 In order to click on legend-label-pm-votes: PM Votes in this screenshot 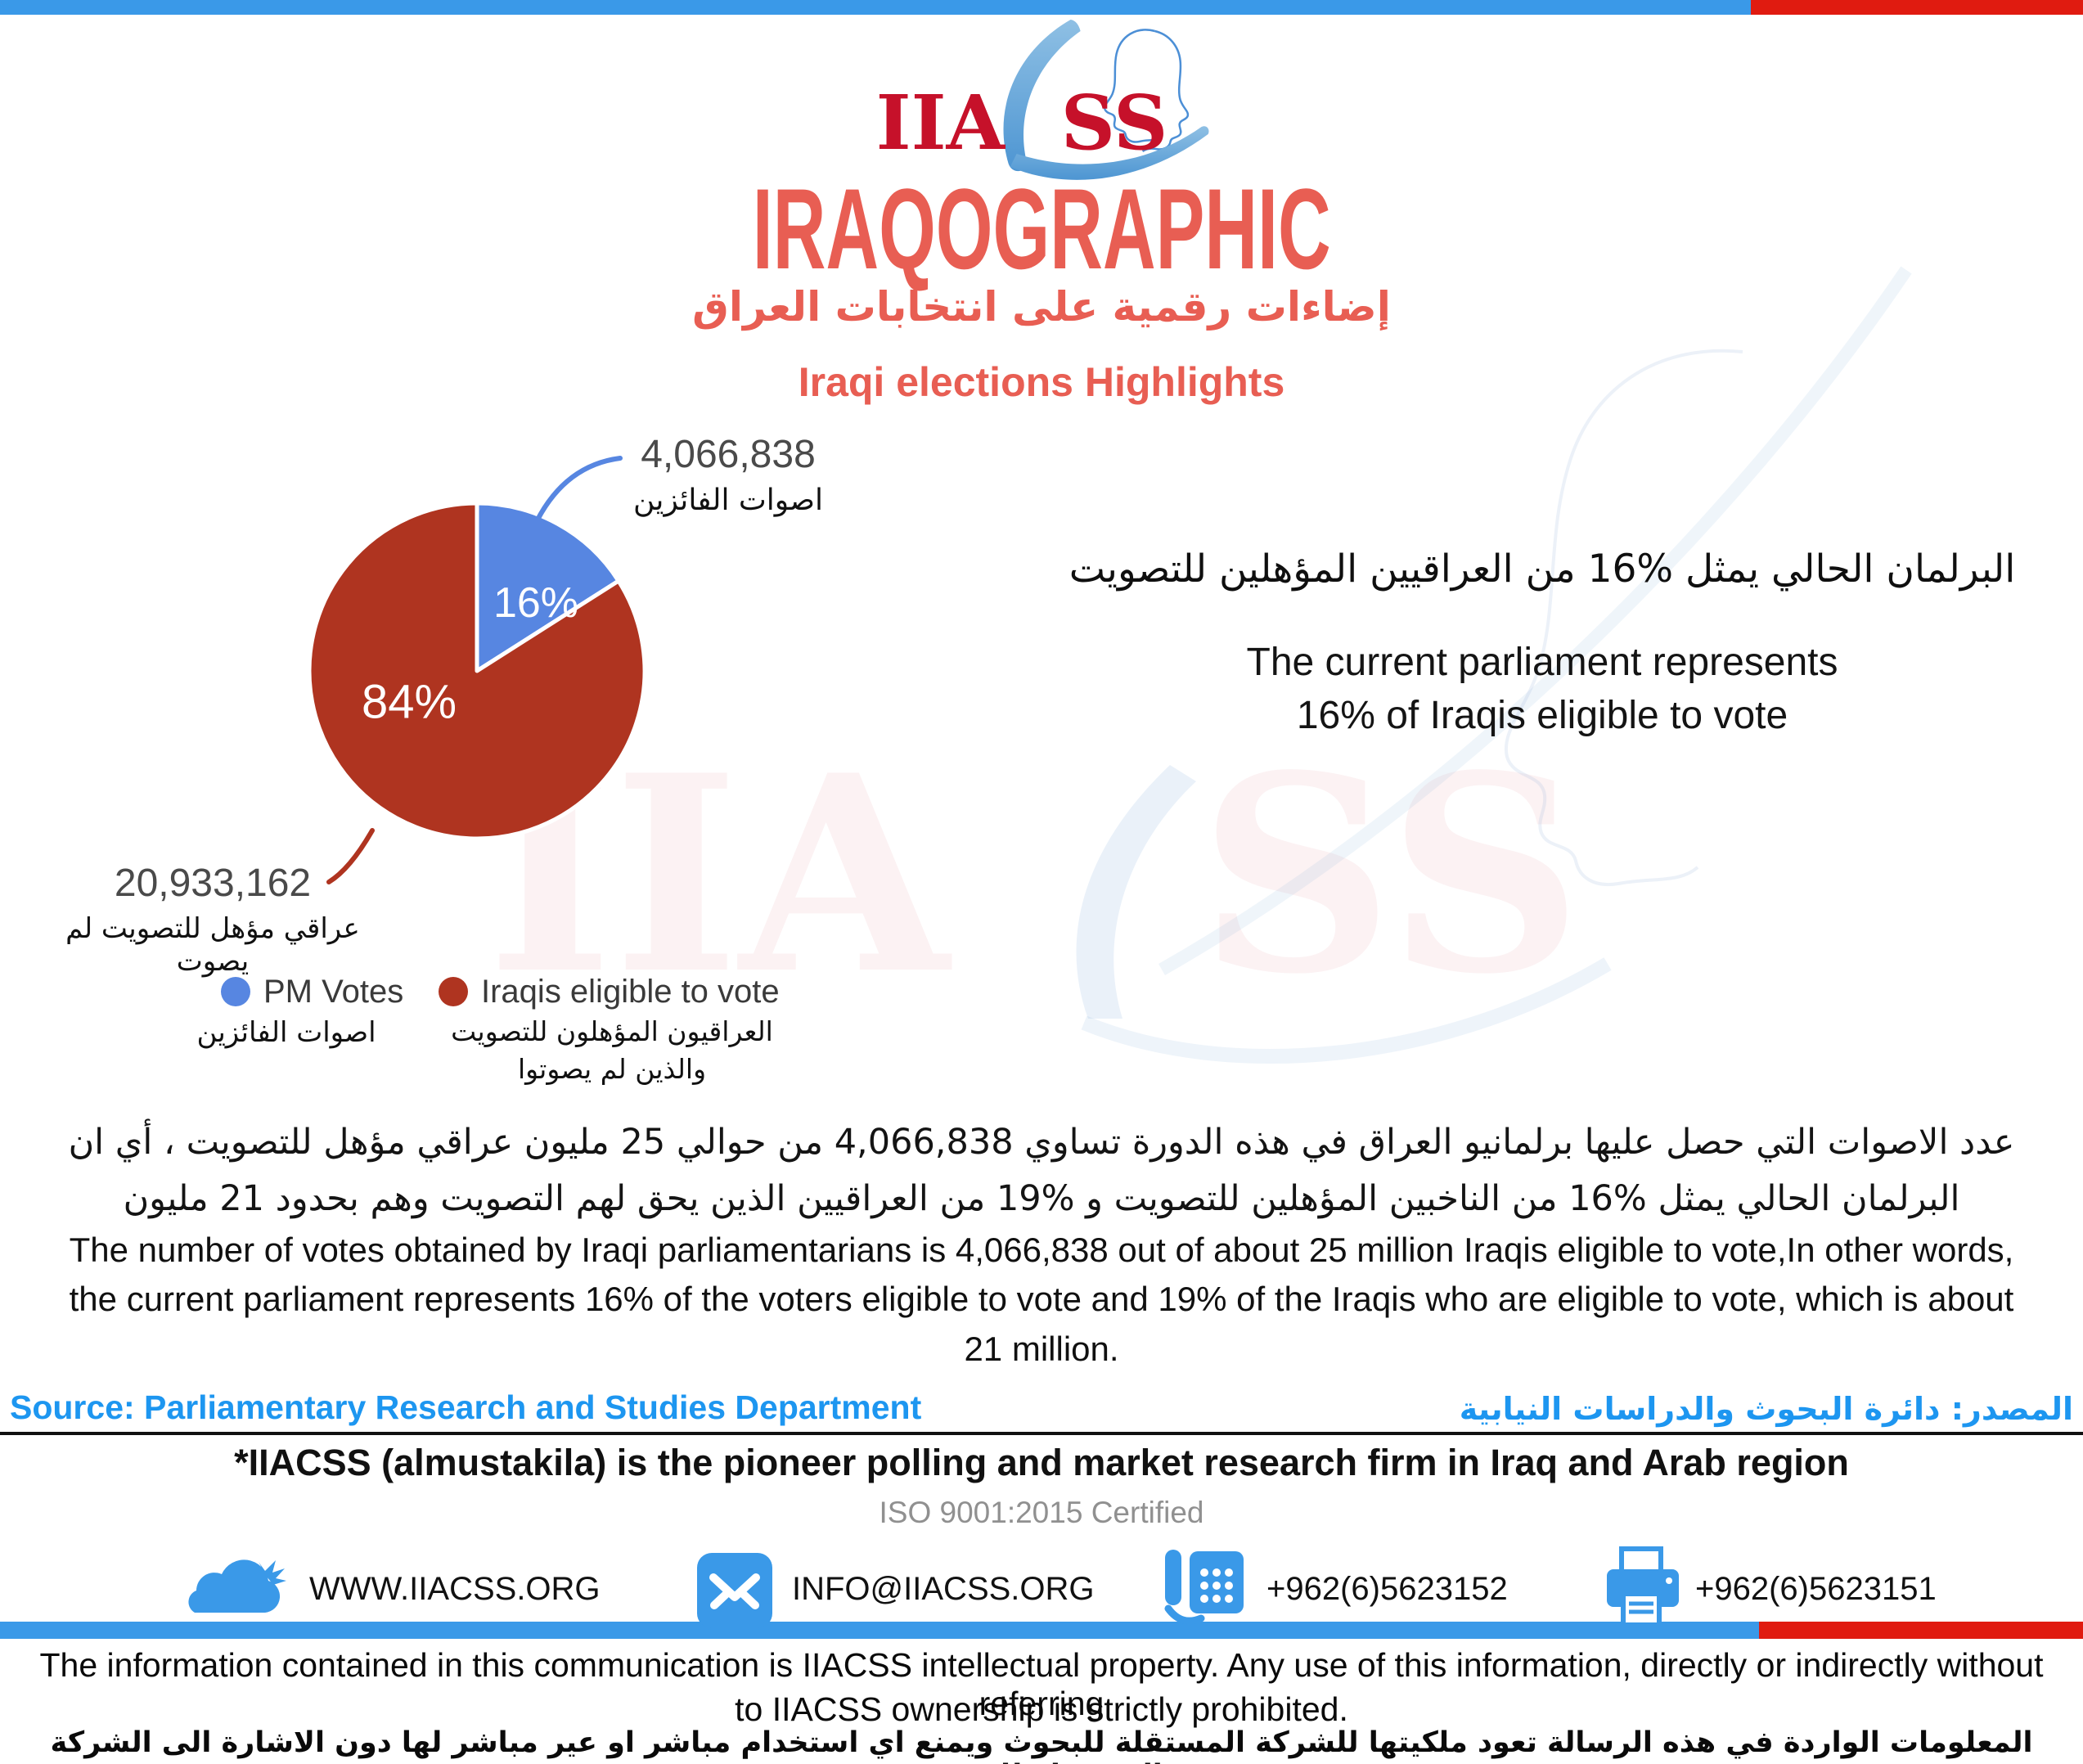, I will do `click(333, 992)`.